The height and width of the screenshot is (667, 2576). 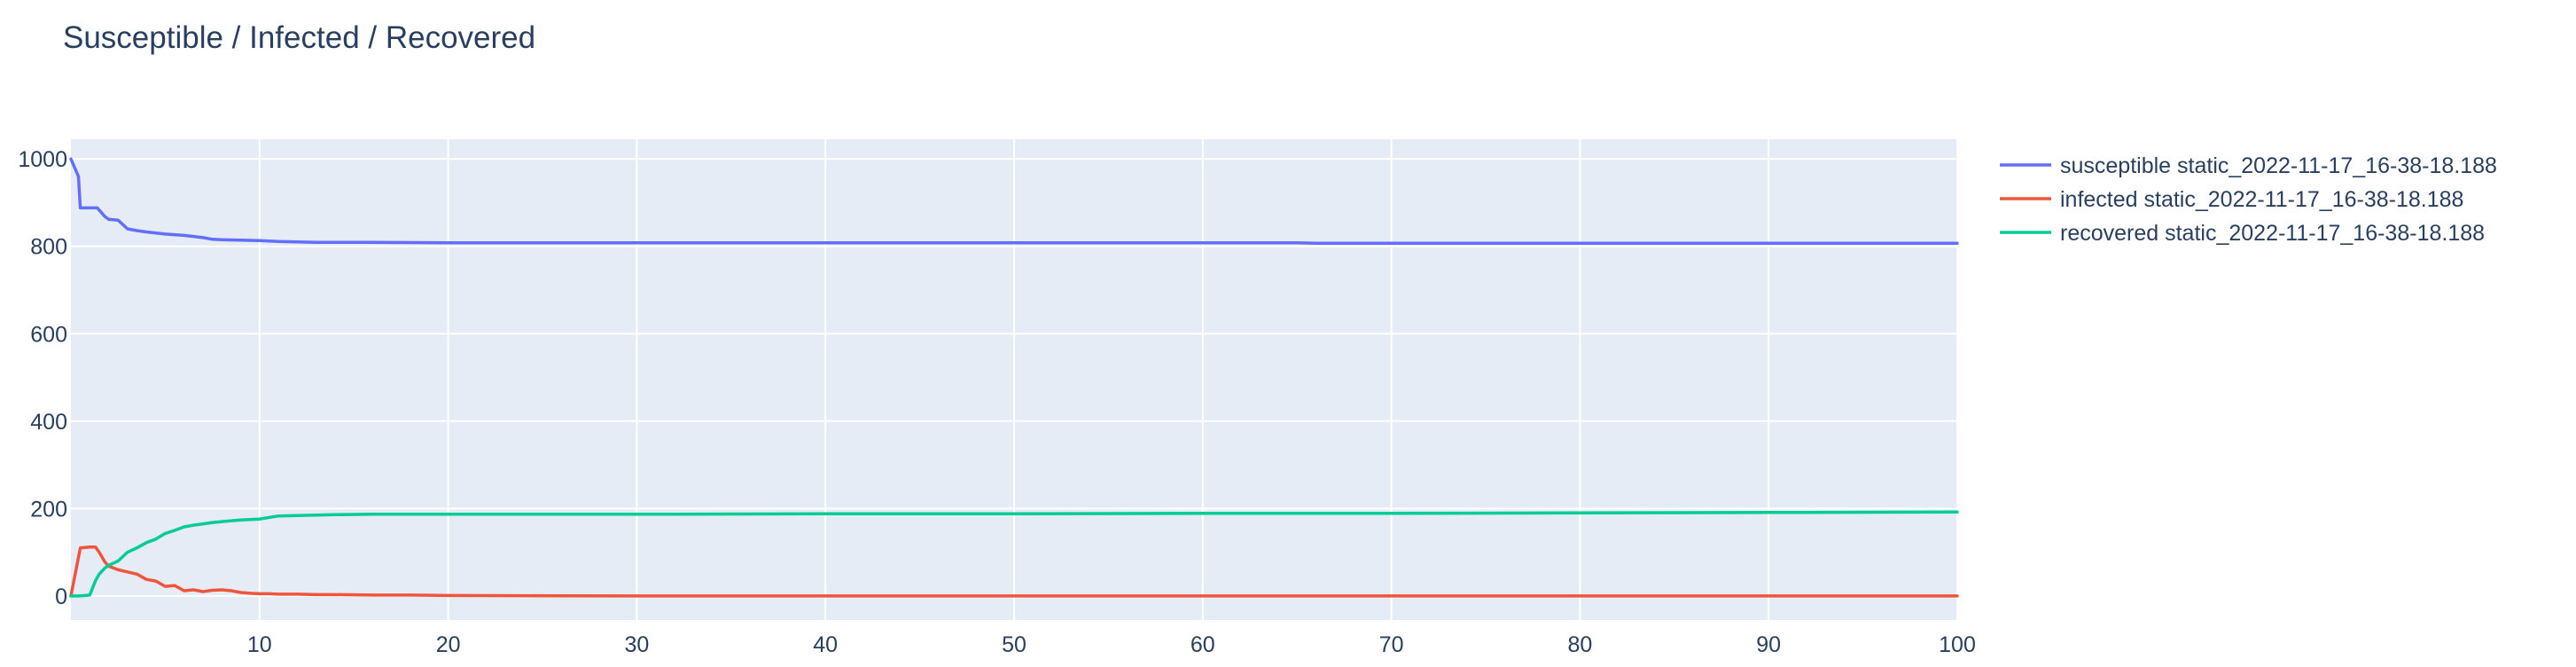 What do you see at coordinates (48, 509) in the screenshot?
I see `y-tick-label: 200` at bounding box center [48, 509].